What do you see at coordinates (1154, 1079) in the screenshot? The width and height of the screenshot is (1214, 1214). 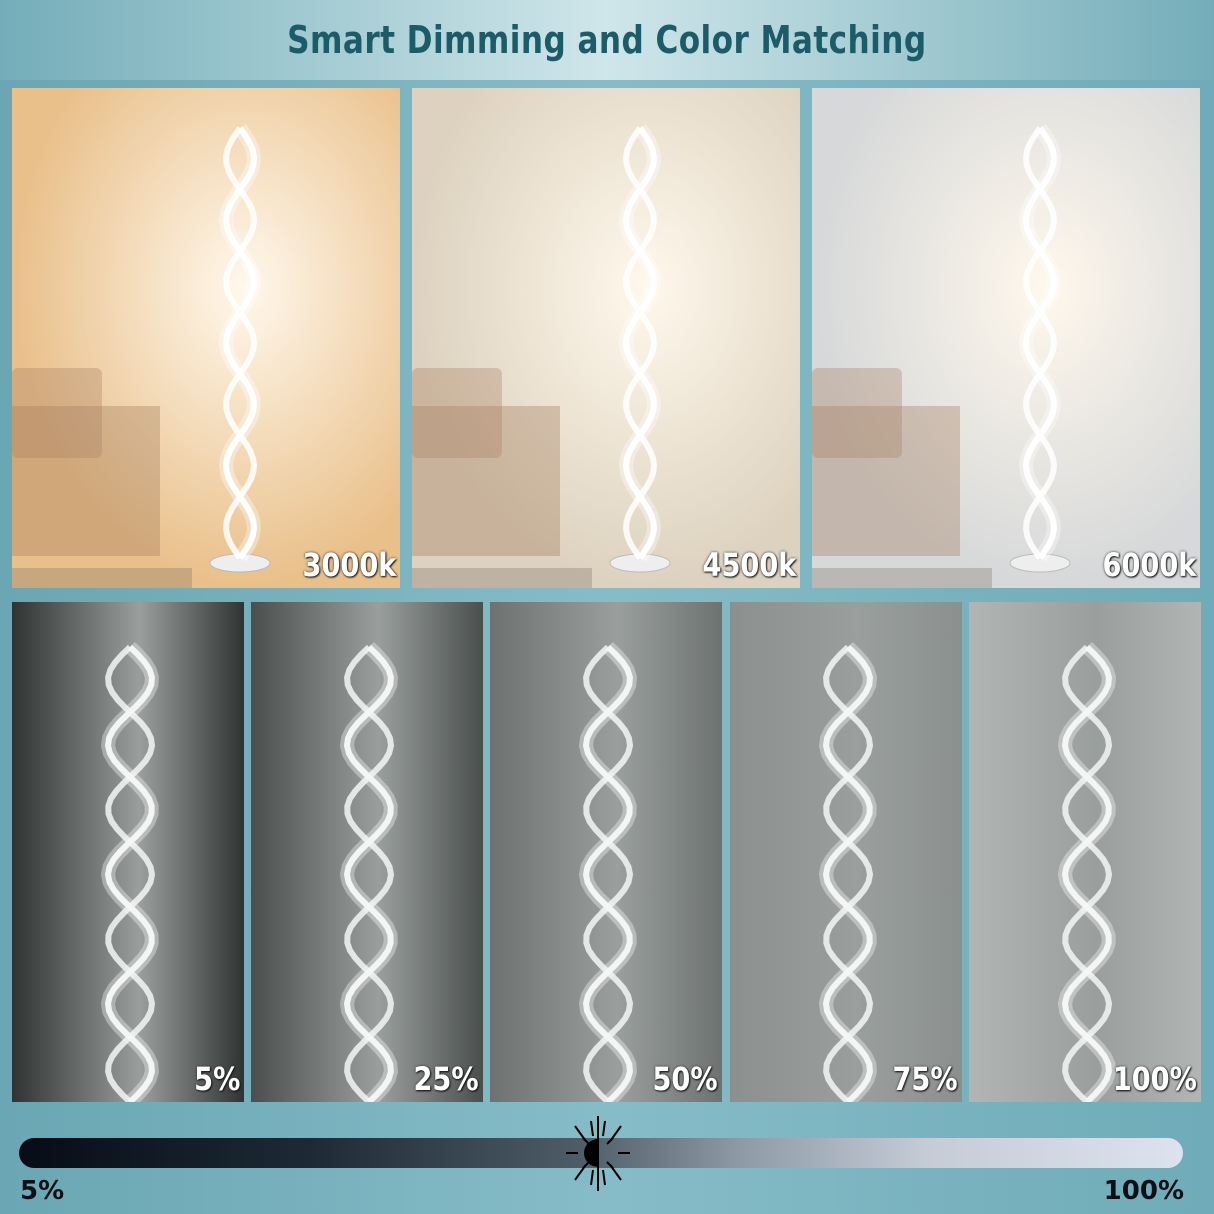 I see `brightness-label: 100%` at bounding box center [1154, 1079].